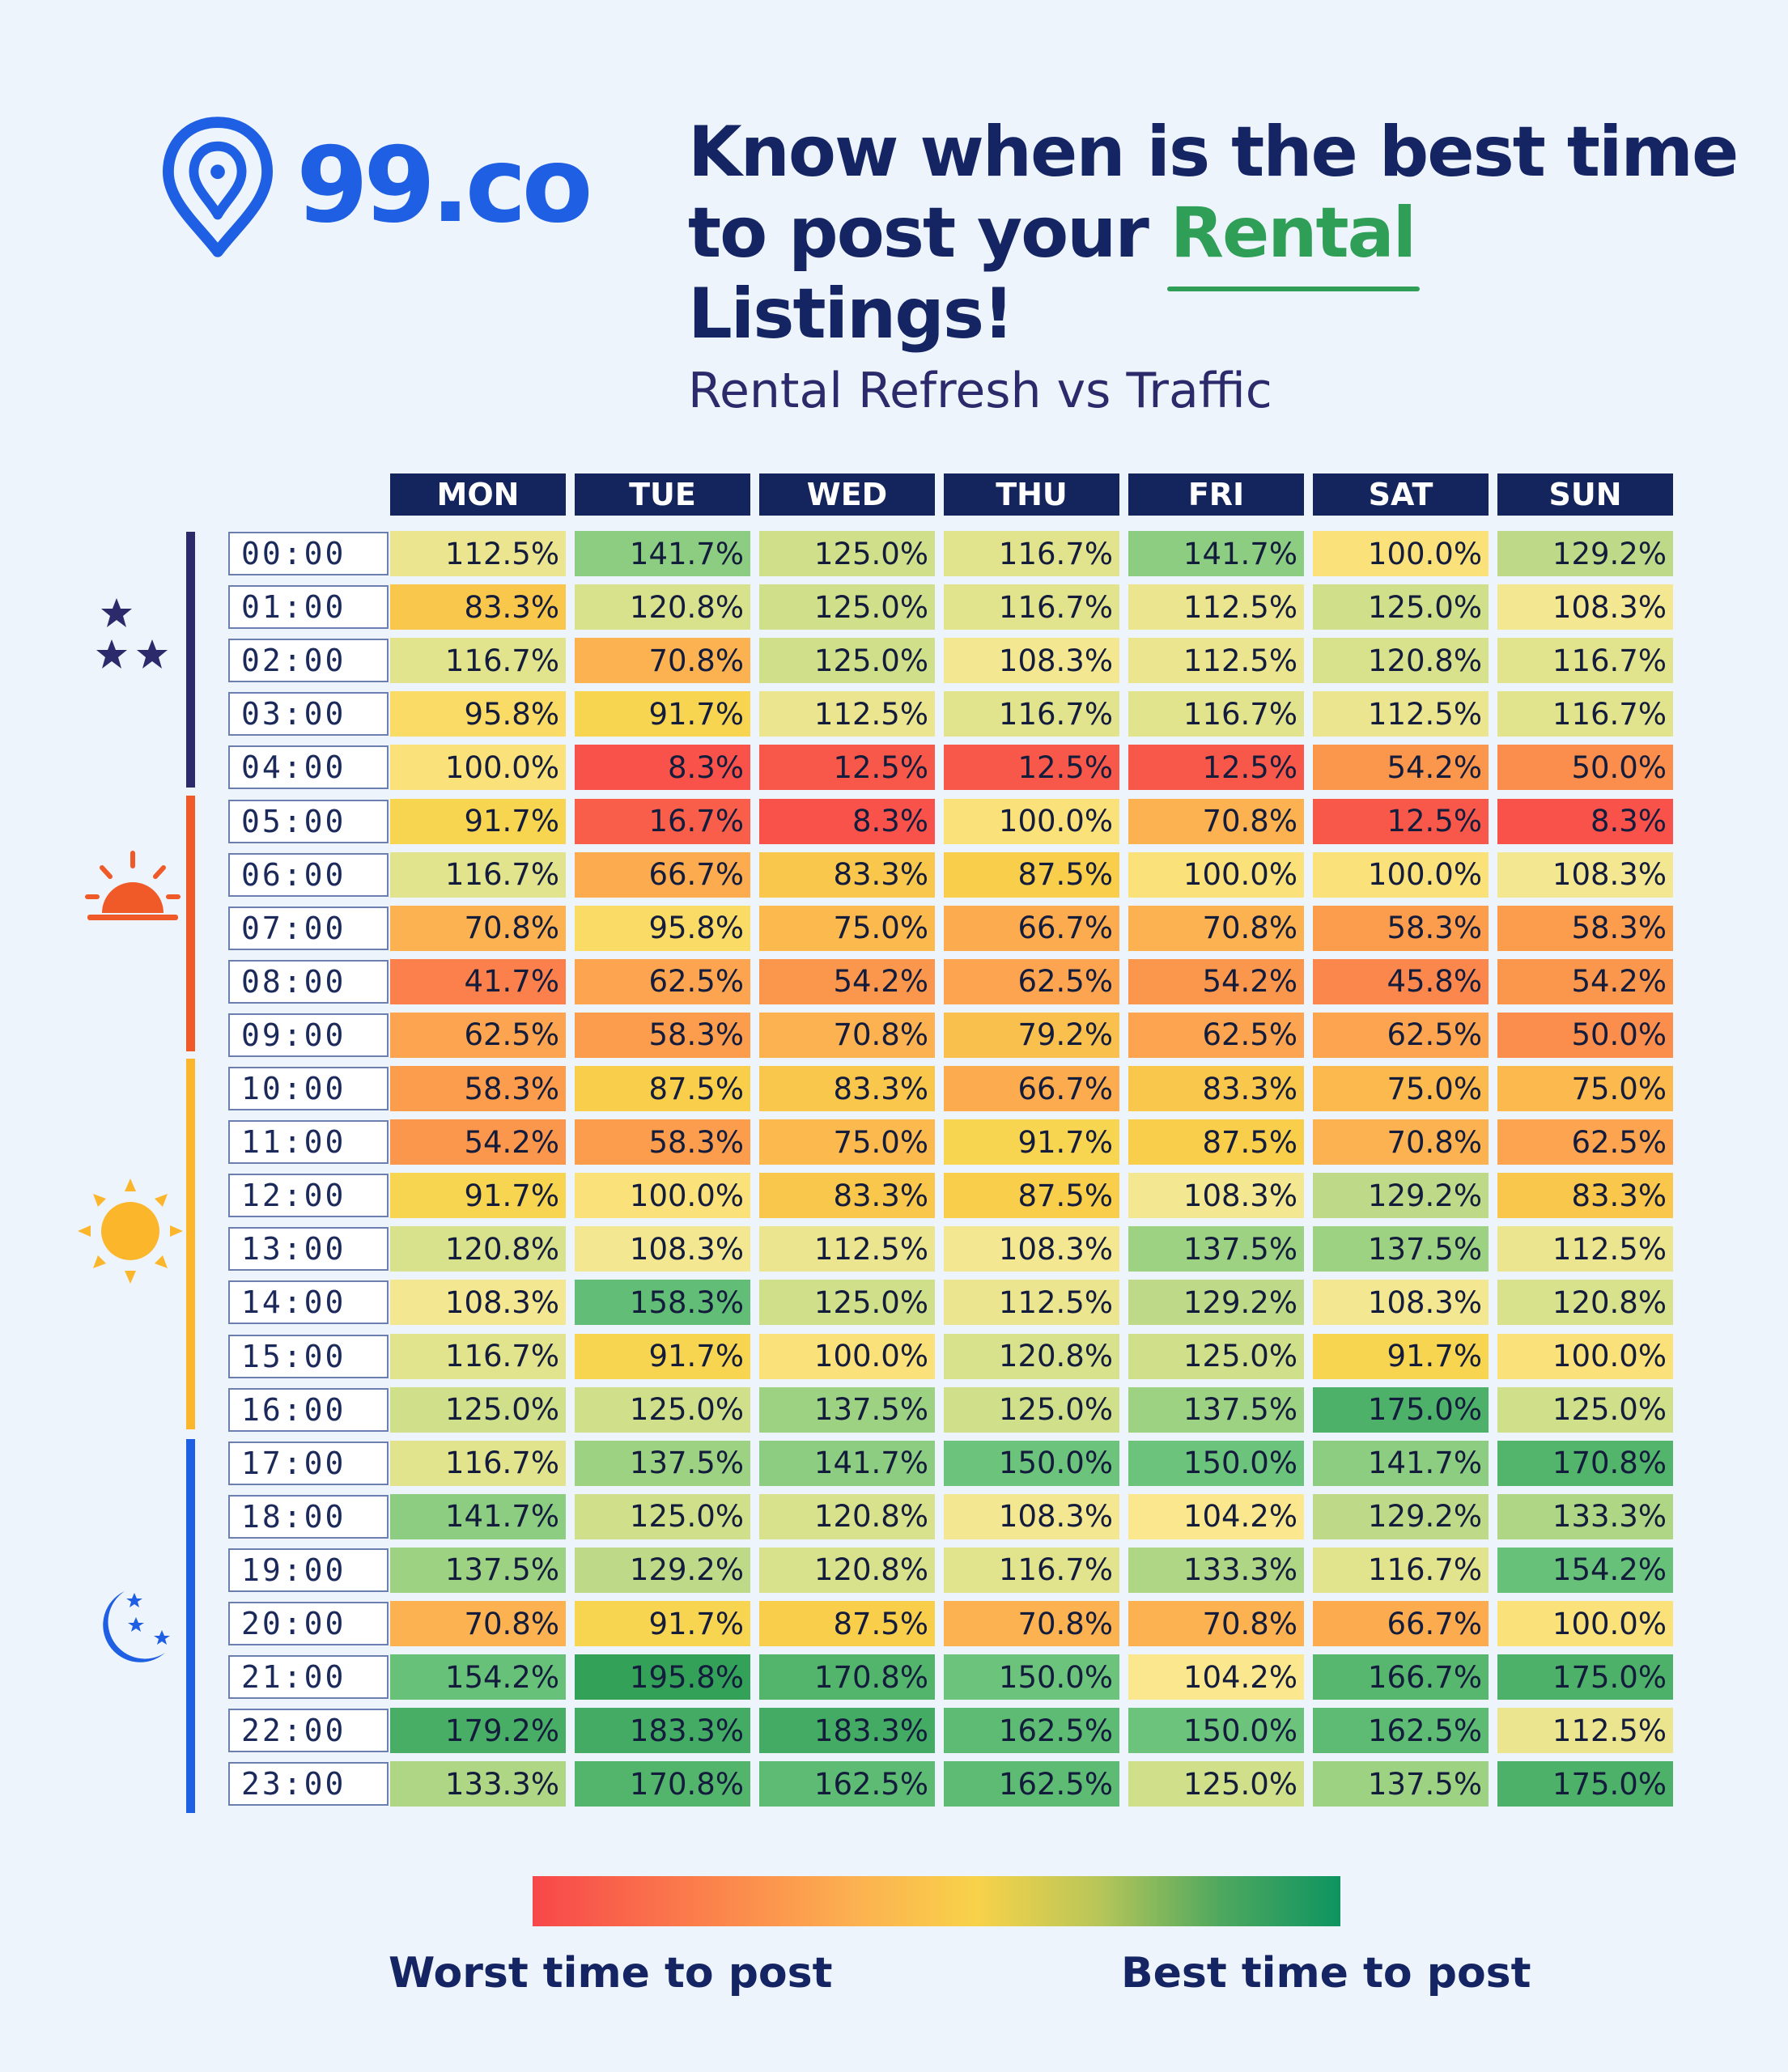 This screenshot has width=1788, height=2072. What do you see at coordinates (1585, 494) in the screenshot?
I see `column-header: SUN` at bounding box center [1585, 494].